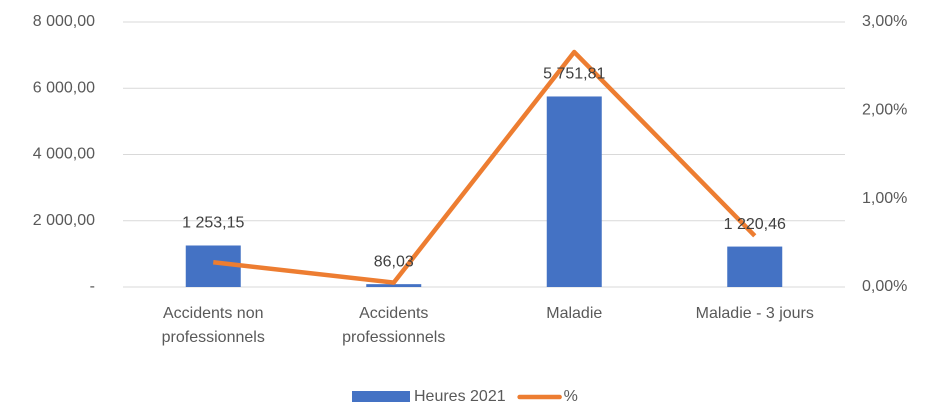 This screenshot has width=930, height=410. I want to click on y2-tick-label: 0,00%, so click(884, 286).